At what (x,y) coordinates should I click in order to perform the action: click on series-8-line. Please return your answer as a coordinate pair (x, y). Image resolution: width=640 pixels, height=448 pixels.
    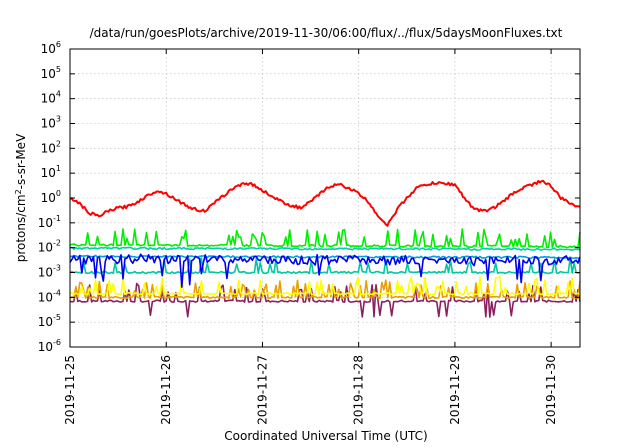
    Looking at the image, I should click on (325, 300).